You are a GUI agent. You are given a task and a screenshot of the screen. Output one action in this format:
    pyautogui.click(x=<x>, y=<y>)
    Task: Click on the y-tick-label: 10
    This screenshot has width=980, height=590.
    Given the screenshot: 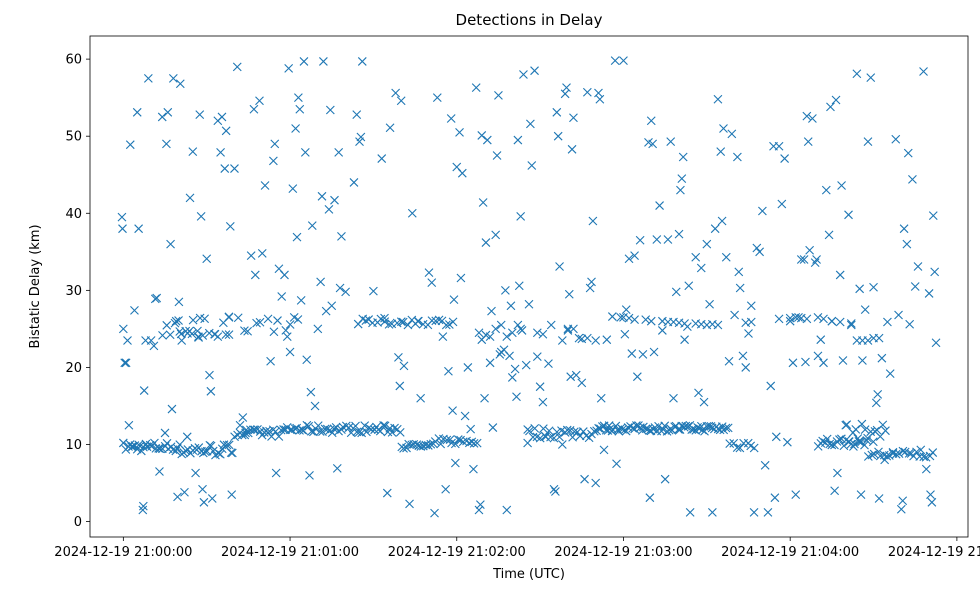 What is the action you would take?
    pyautogui.click(x=73, y=445)
    